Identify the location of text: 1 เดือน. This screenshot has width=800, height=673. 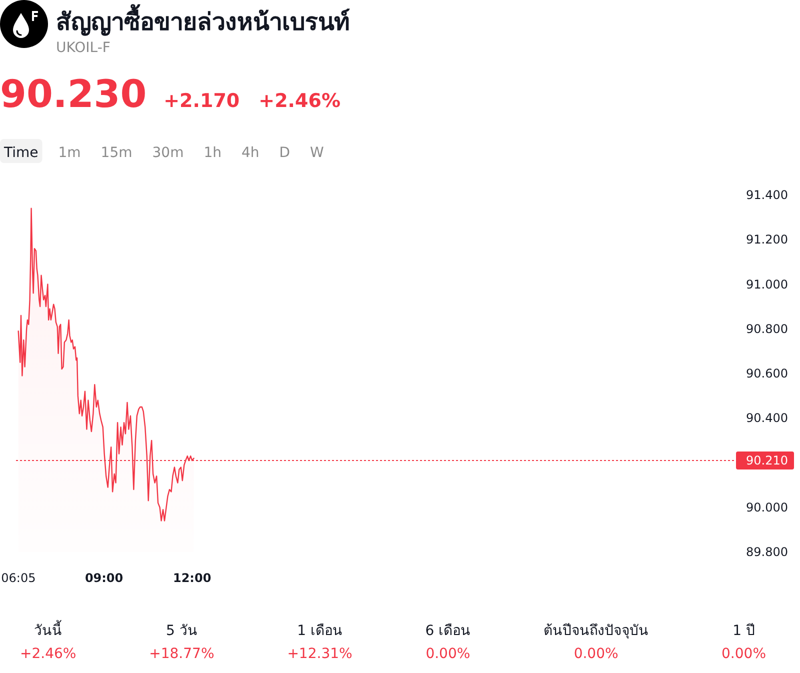
(319, 631).